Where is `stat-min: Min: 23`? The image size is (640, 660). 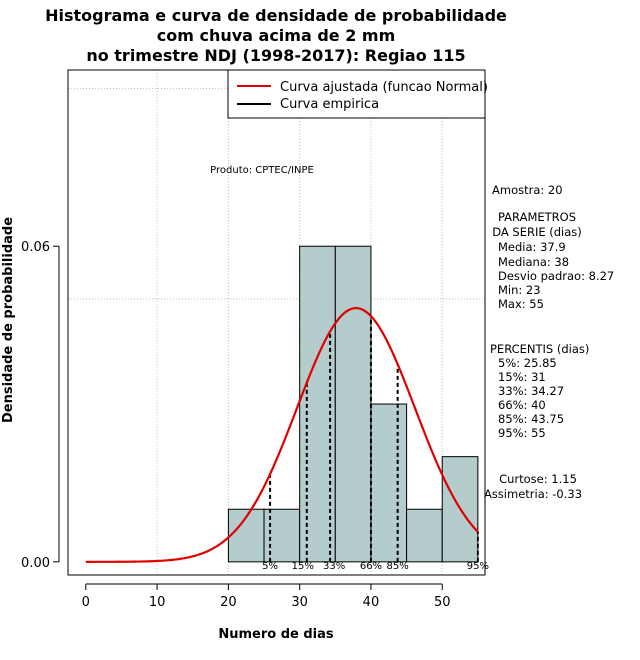
stat-min: Min: 23 is located at coordinates (519, 290).